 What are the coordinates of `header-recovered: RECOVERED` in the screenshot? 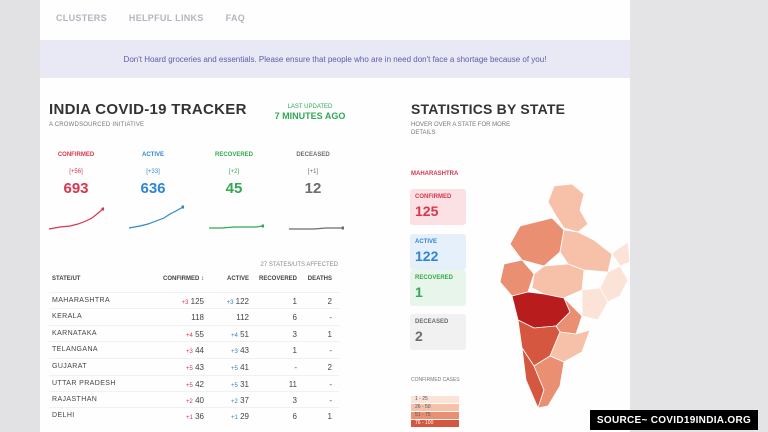 It's located at (277, 279).